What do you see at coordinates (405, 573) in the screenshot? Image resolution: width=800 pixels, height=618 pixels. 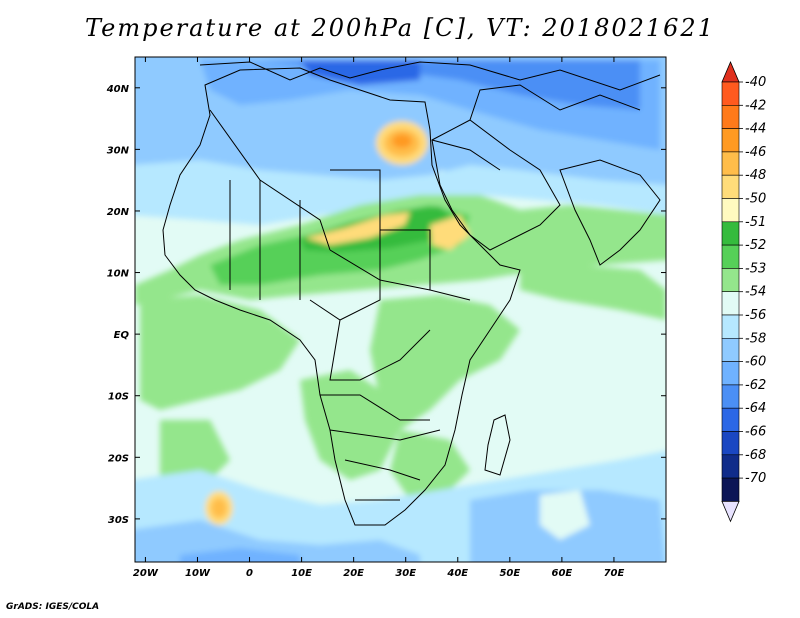 I see `lon-tick-label: 30E` at bounding box center [405, 573].